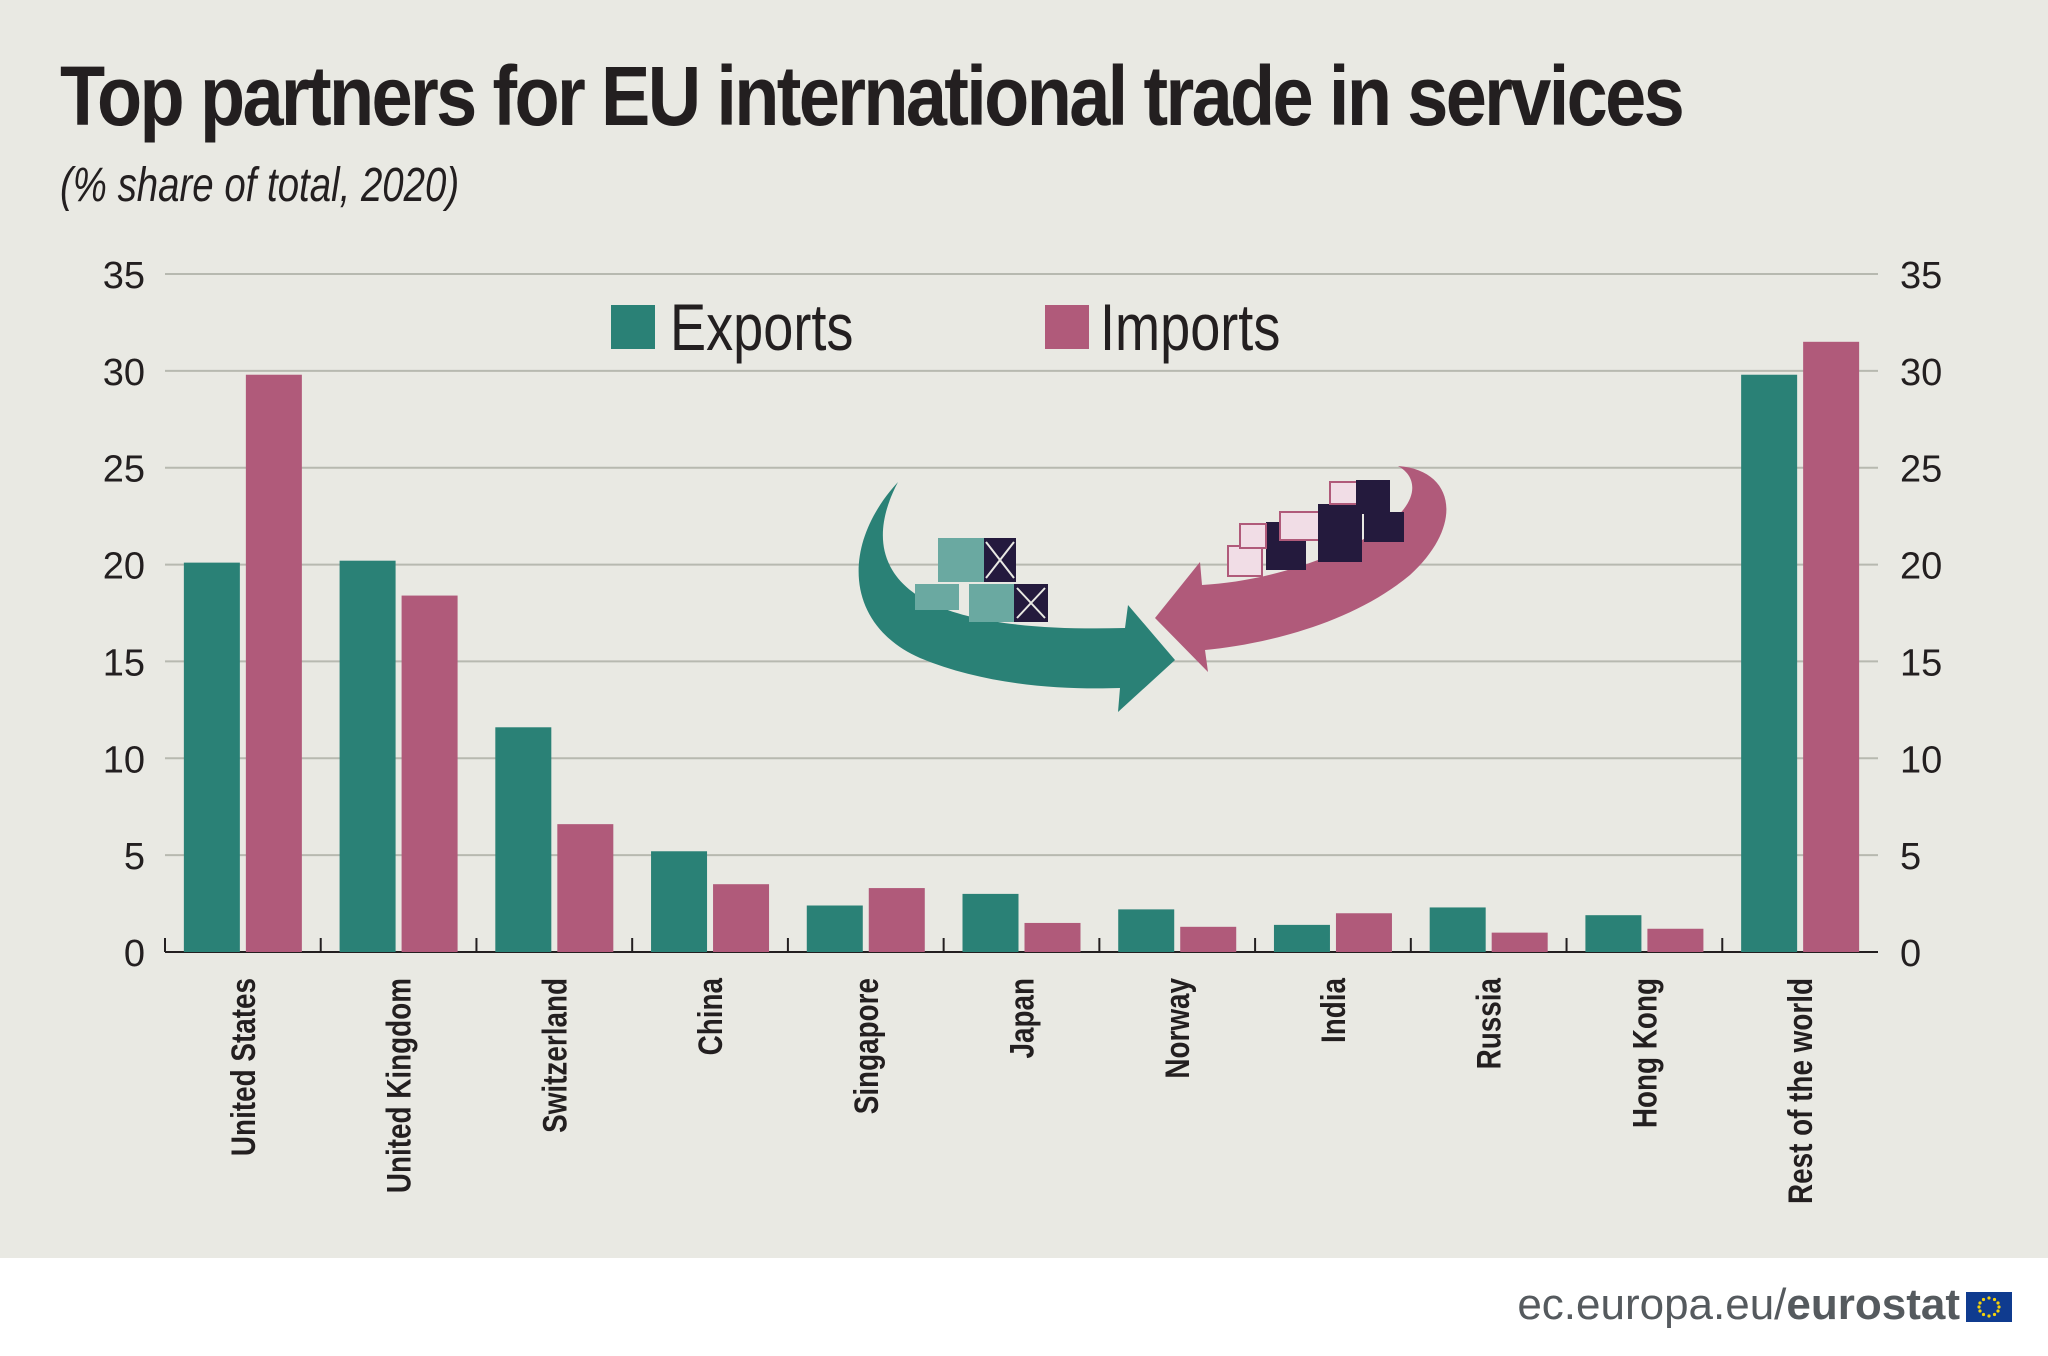 This screenshot has width=2048, height=1356. I want to click on bar-imports-hong-kong, so click(1675, 940).